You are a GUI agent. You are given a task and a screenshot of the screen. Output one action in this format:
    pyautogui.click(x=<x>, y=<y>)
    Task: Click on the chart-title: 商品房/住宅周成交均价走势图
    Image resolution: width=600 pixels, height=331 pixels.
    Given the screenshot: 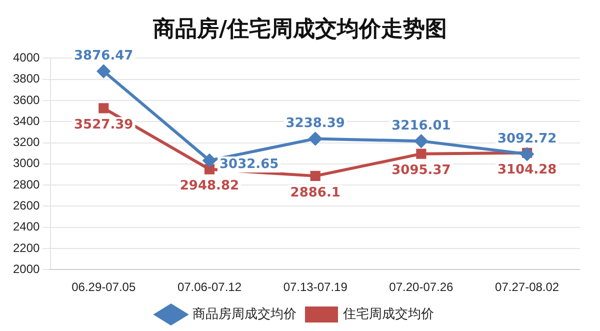 What is the action you would take?
    pyautogui.click(x=300, y=30)
    